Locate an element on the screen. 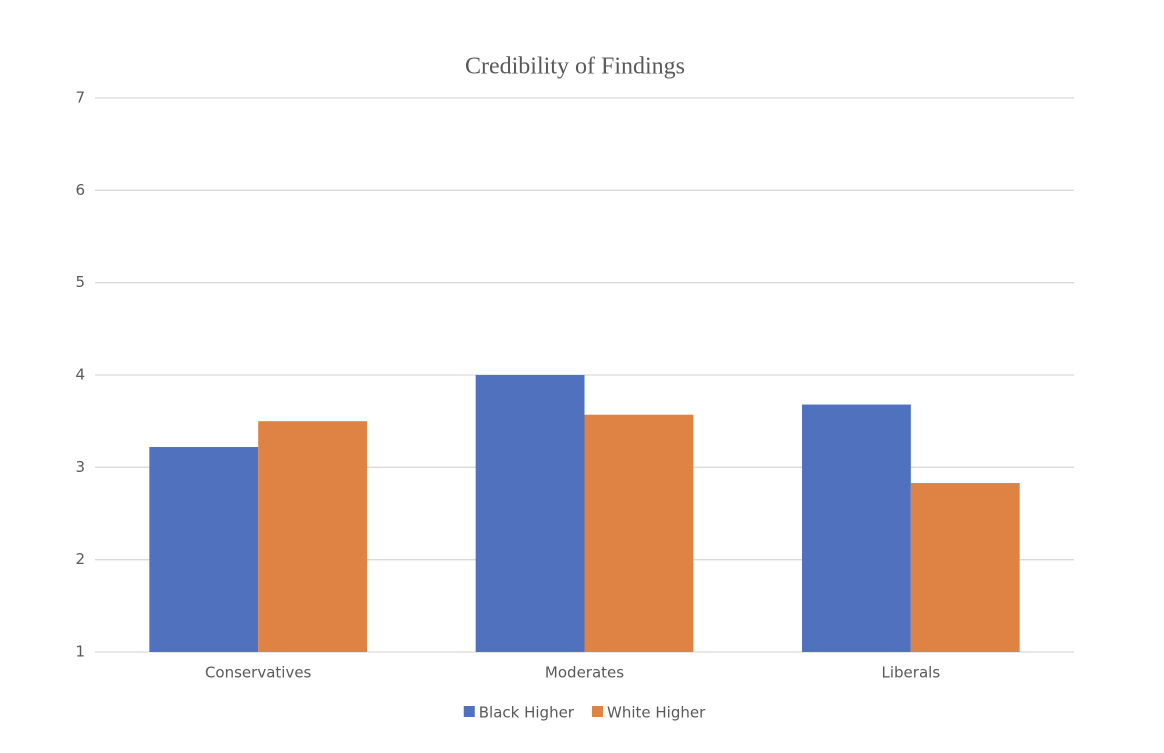 The width and height of the screenshot is (1164, 753). y-tick-label: 6 is located at coordinates (80, 190).